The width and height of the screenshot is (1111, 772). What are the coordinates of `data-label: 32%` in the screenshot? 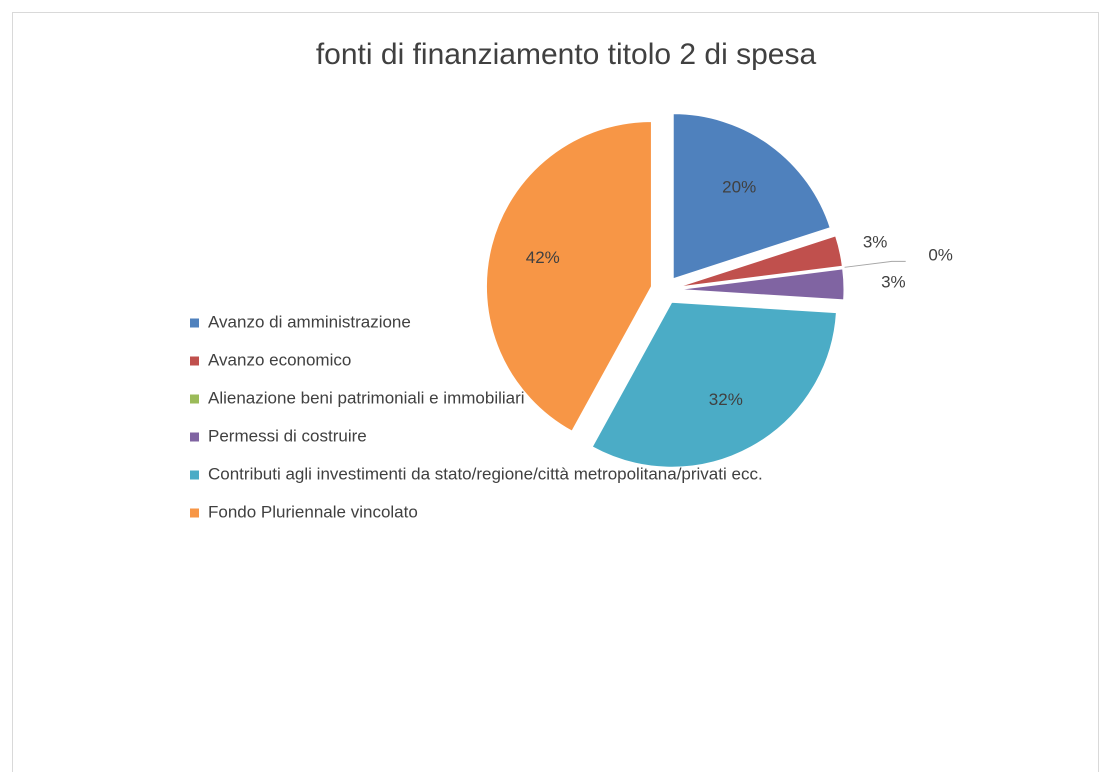 It's located at (726, 399).